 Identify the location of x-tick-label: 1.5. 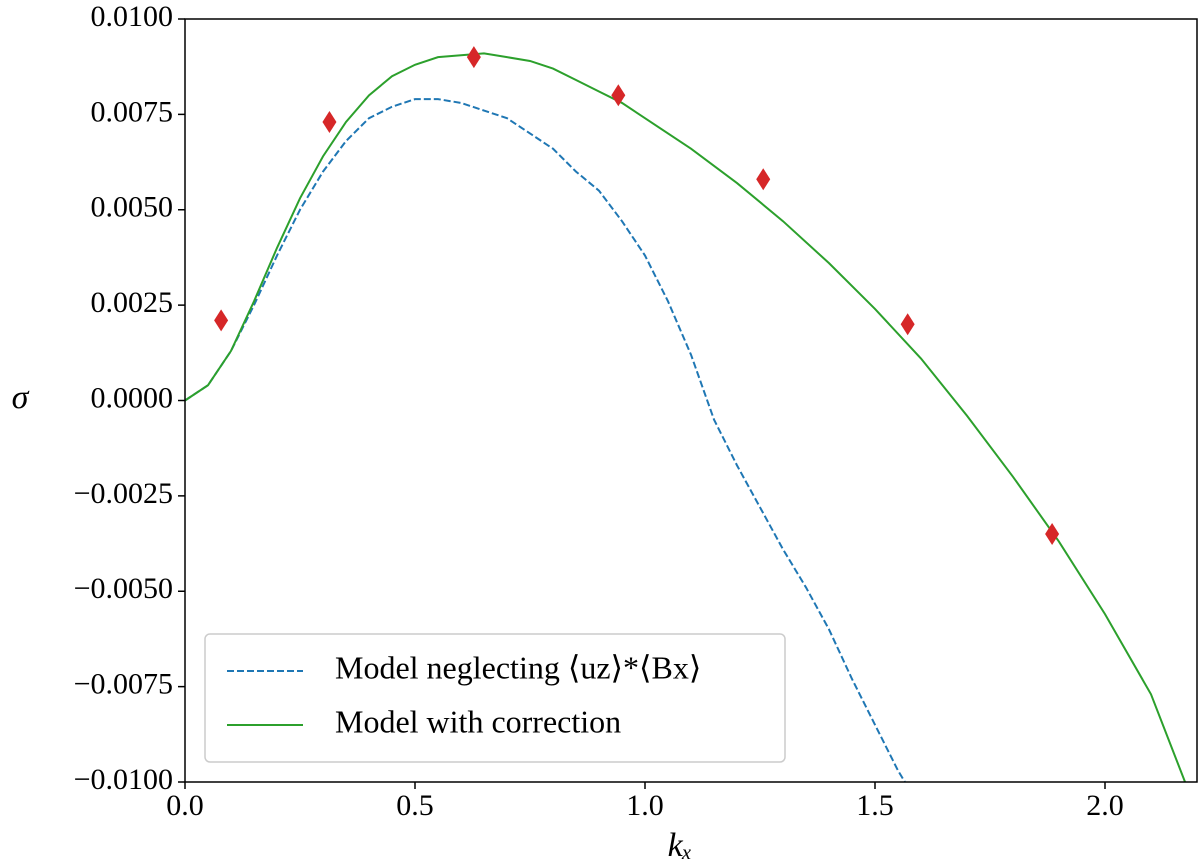
(875, 805).